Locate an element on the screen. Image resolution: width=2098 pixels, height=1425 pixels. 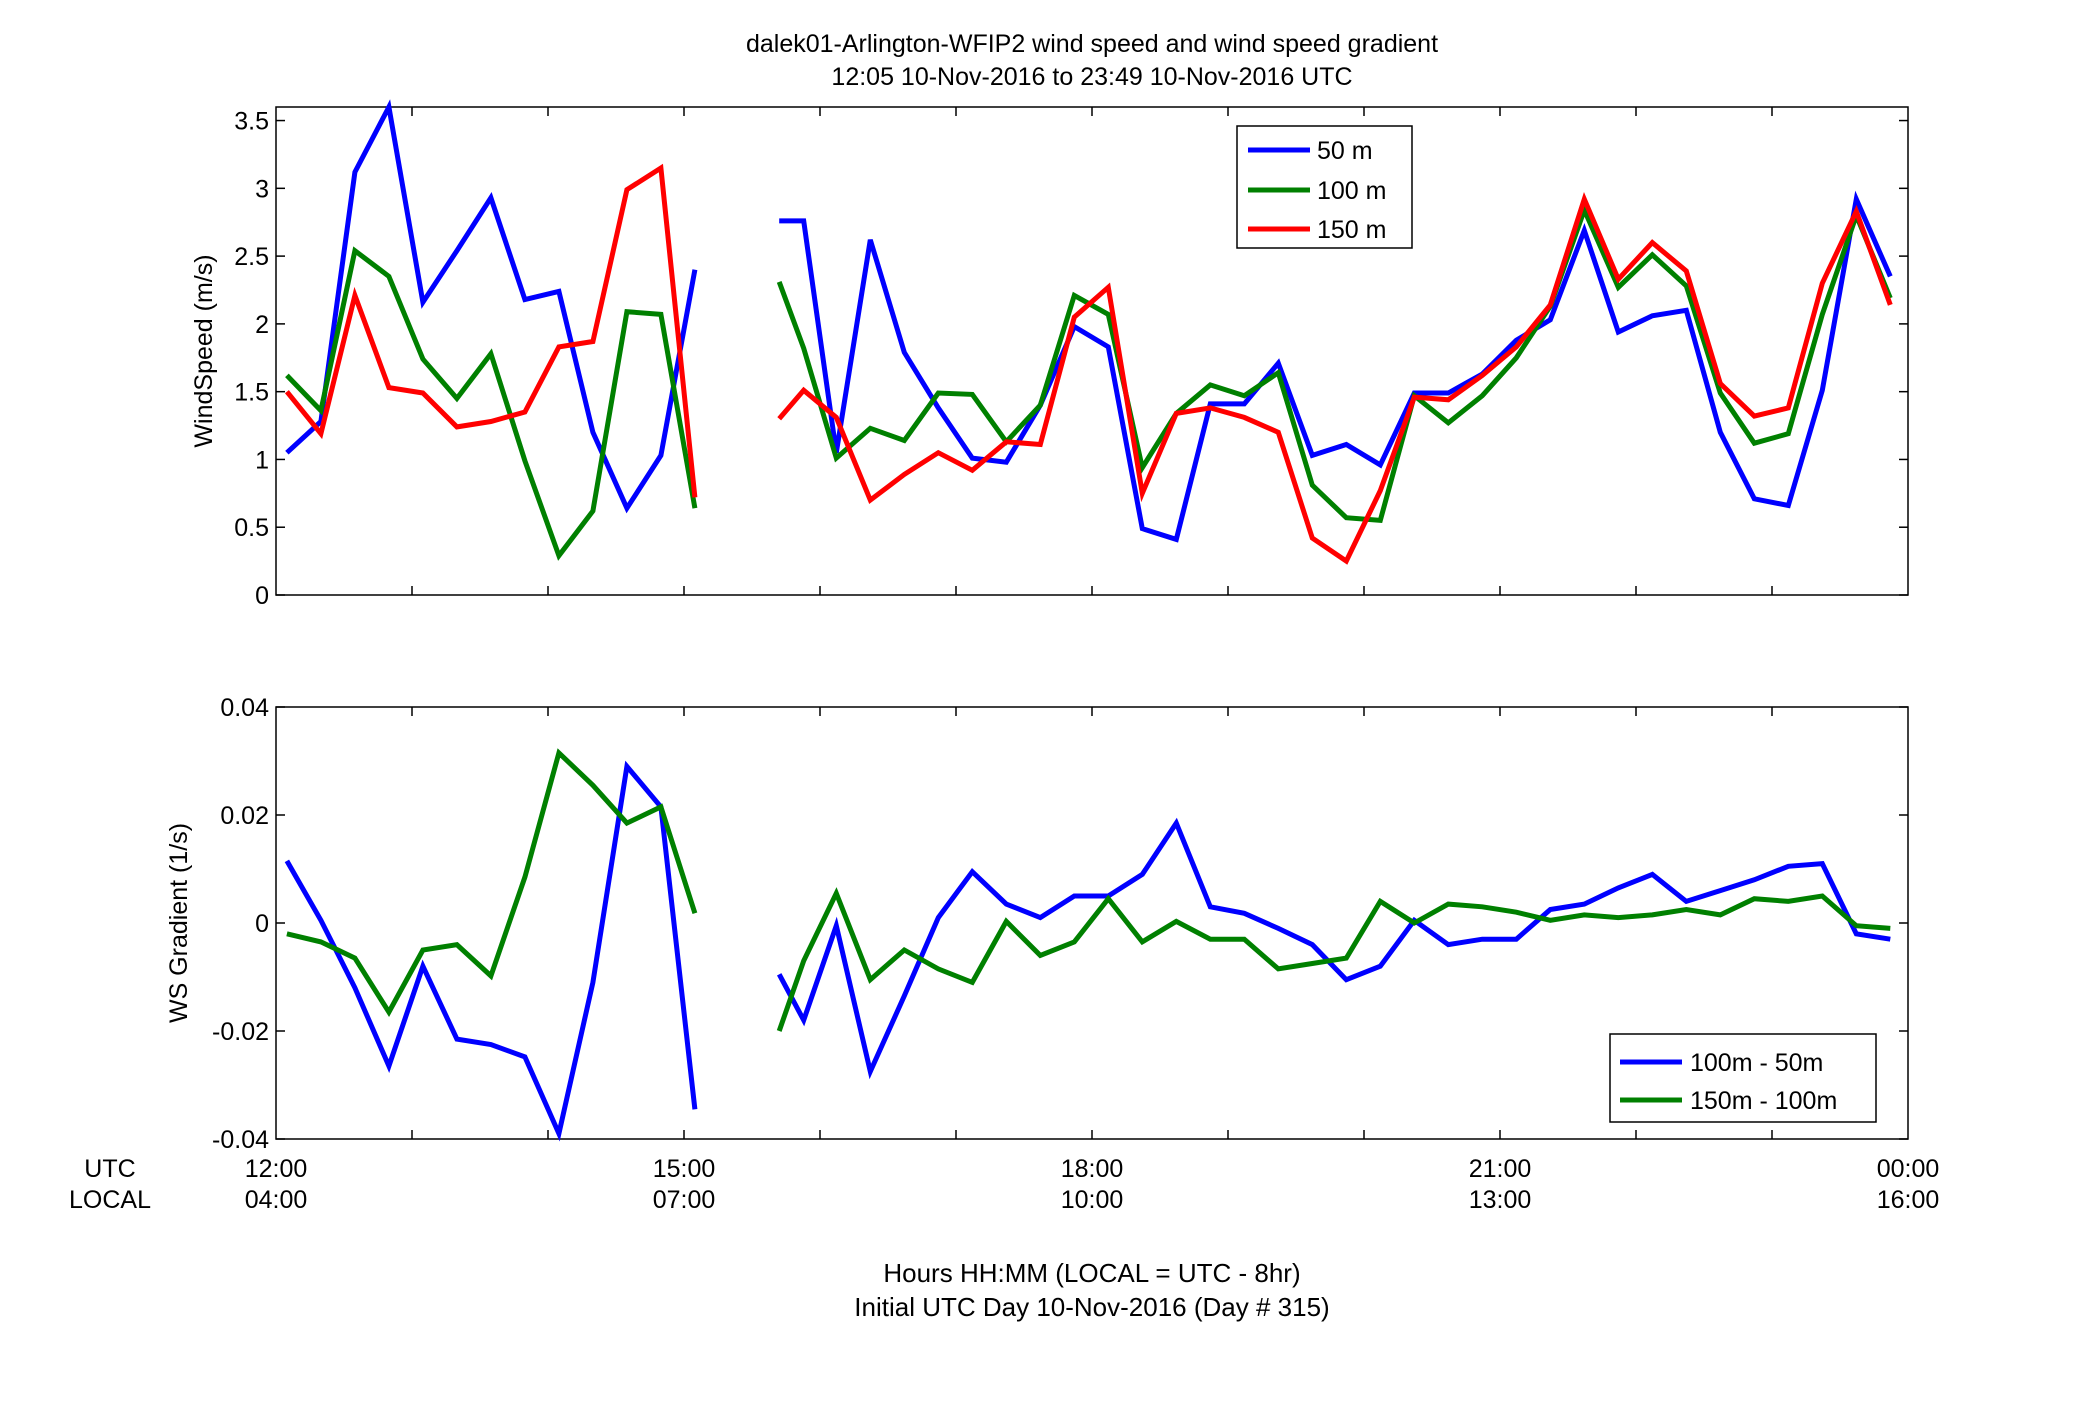
local-tick-label: 16:00 is located at coordinates (1908, 1200).